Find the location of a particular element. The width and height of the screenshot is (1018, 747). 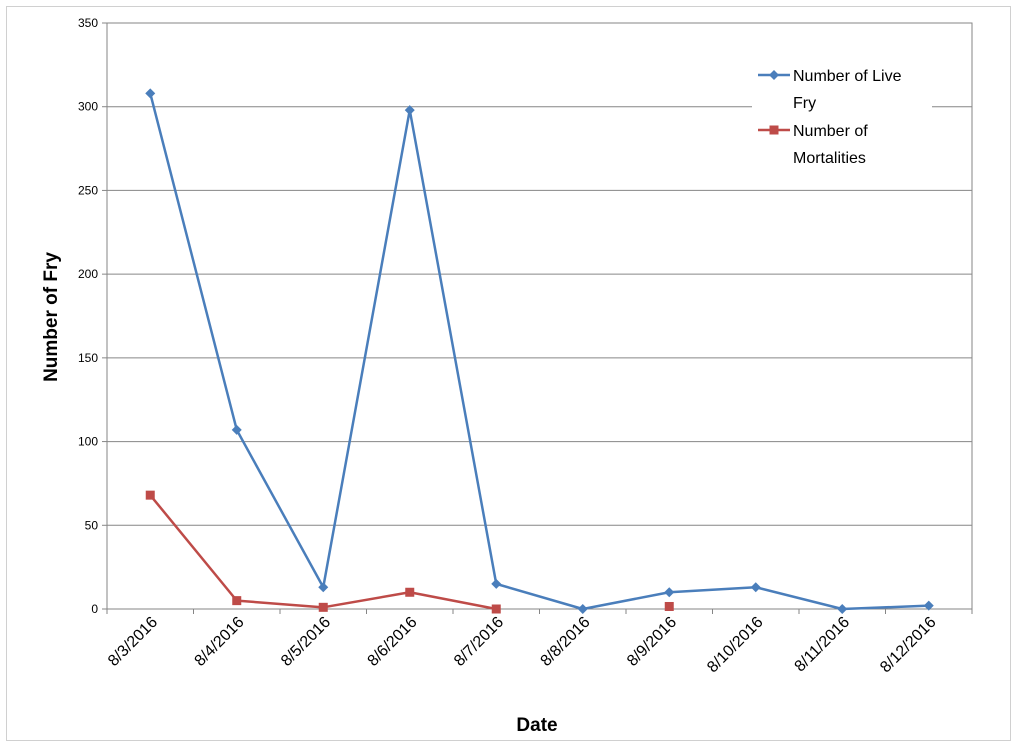

x-tick-label: 8/4/2016 is located at coordinates (220, 642).